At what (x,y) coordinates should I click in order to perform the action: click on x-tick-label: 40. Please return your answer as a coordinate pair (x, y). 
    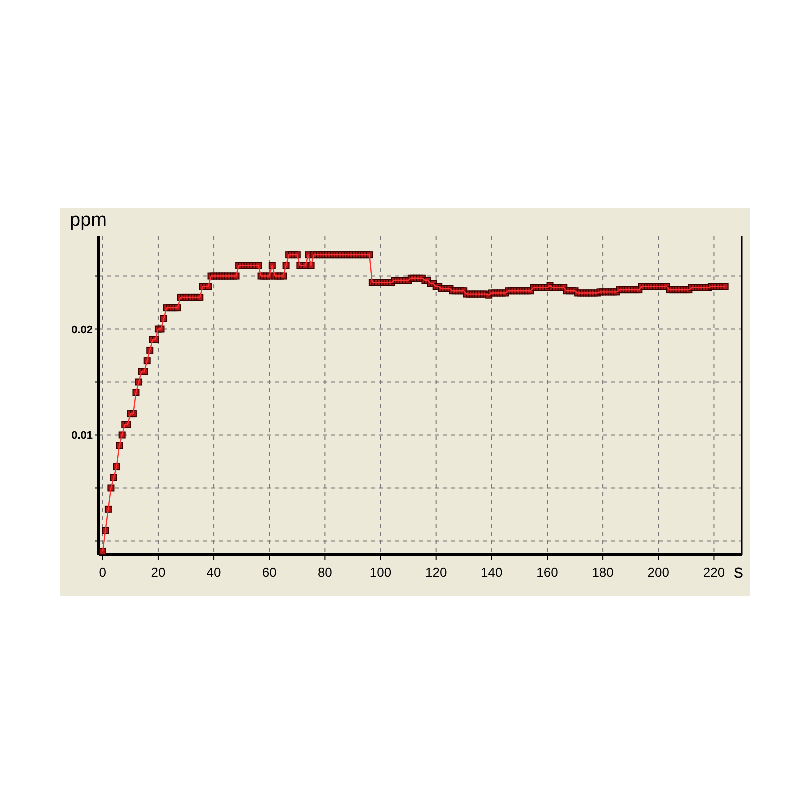
    Looking at the image, I should click on (214, 572).